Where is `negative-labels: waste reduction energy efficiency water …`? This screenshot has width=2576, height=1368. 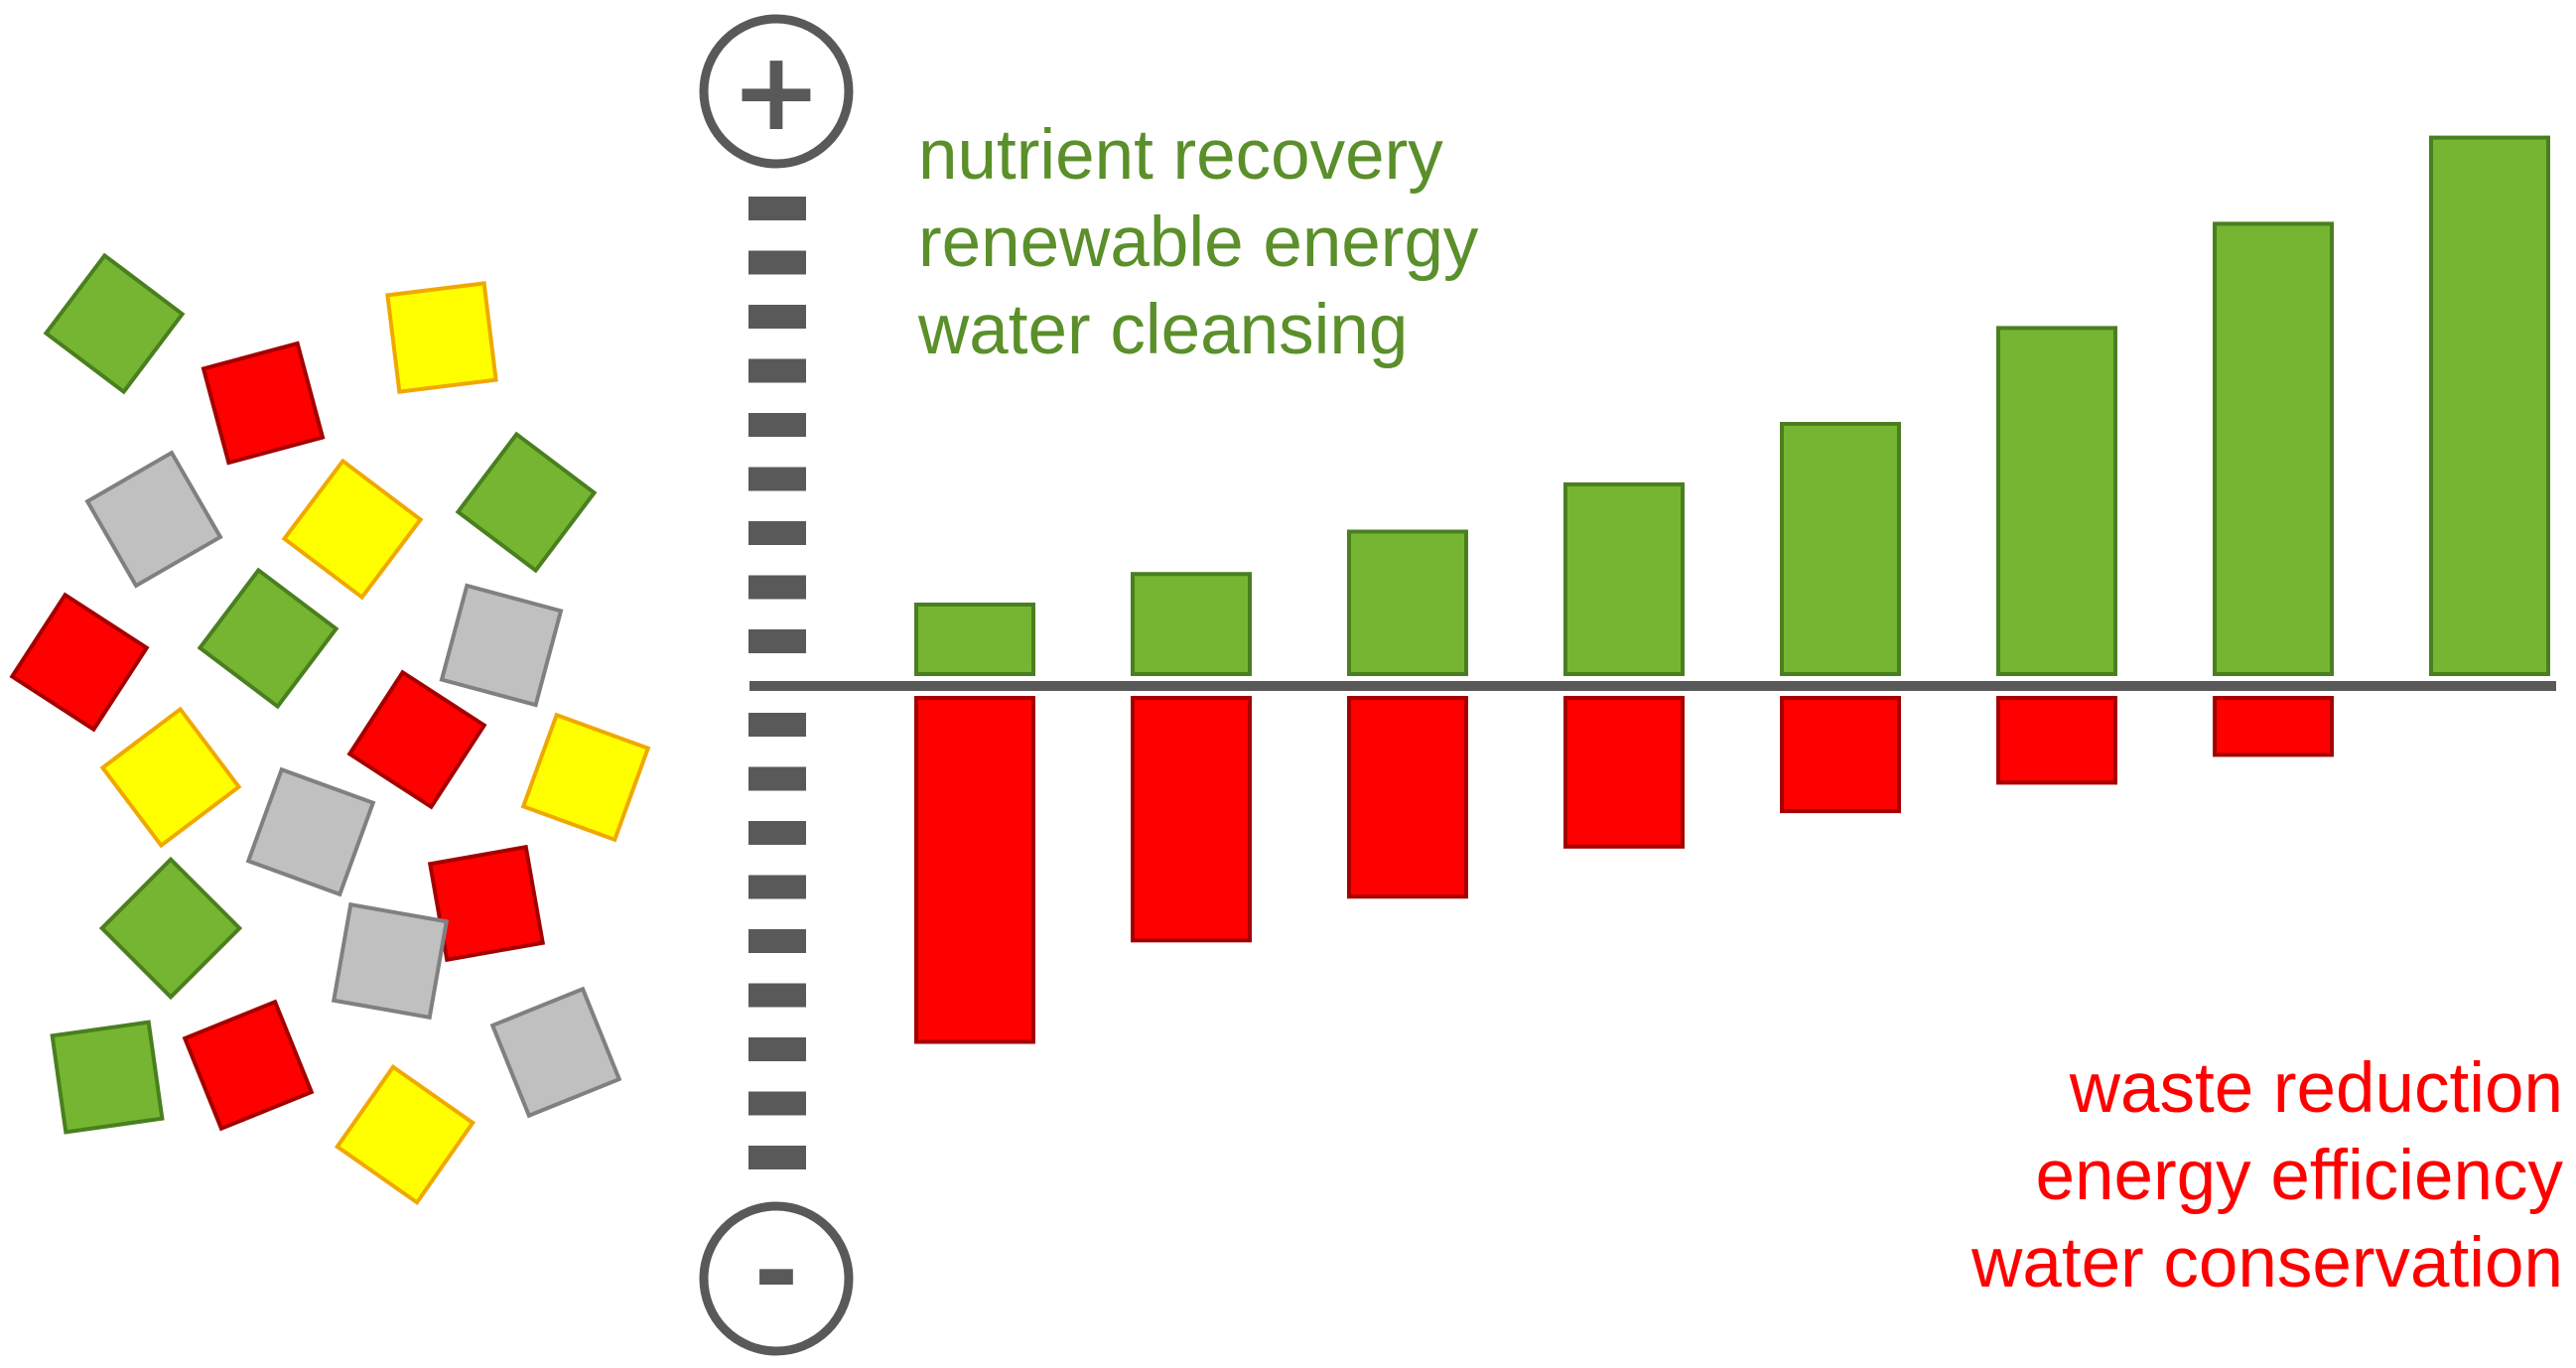 negative-labels: waste reduction energy efficiency water … is located at coordinates (2267, 1175).